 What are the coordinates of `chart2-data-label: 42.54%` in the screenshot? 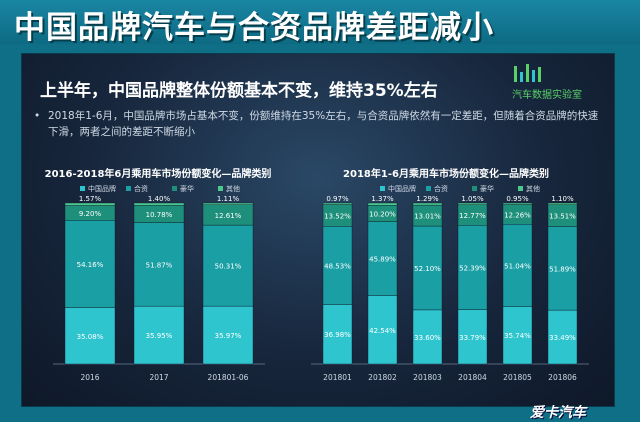 It's located at (382, 331).